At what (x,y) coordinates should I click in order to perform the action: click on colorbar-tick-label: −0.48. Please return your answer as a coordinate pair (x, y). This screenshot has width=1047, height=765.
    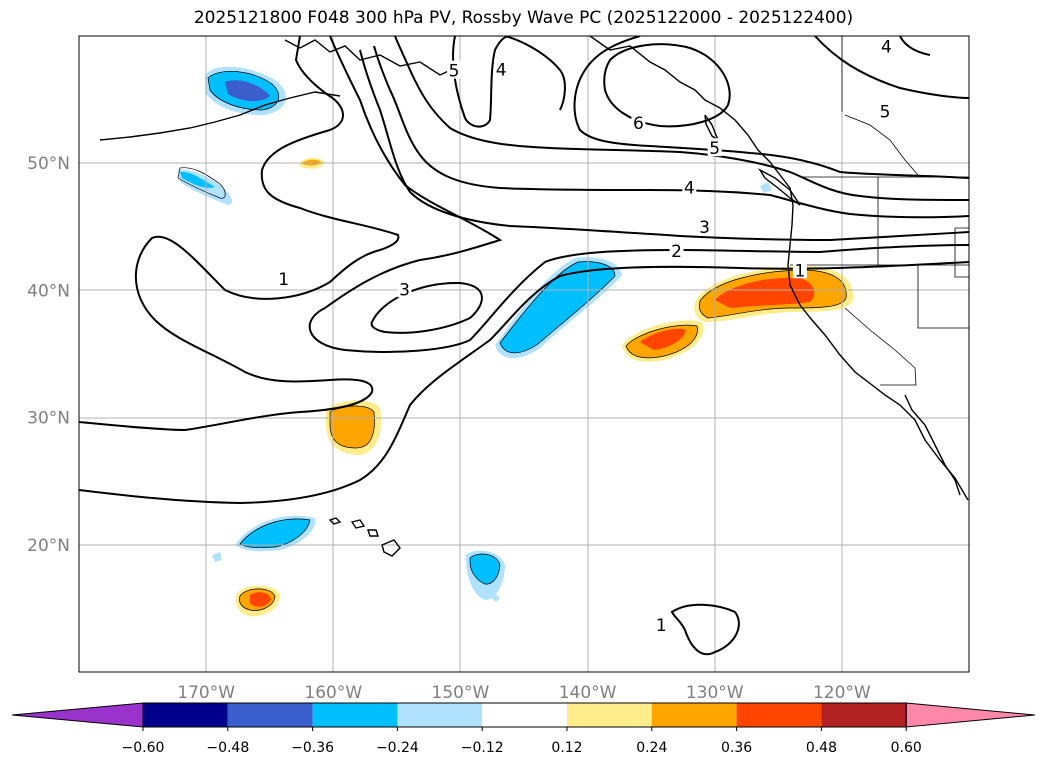
    Looking at the image, I should click on (227, 748).